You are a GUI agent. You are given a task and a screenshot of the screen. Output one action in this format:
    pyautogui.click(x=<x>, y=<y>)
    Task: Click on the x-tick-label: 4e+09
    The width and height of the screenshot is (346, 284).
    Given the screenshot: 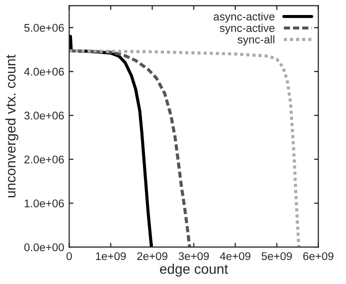 What is the action you would take?
    pyautogui.click(x=235, y=256)
    